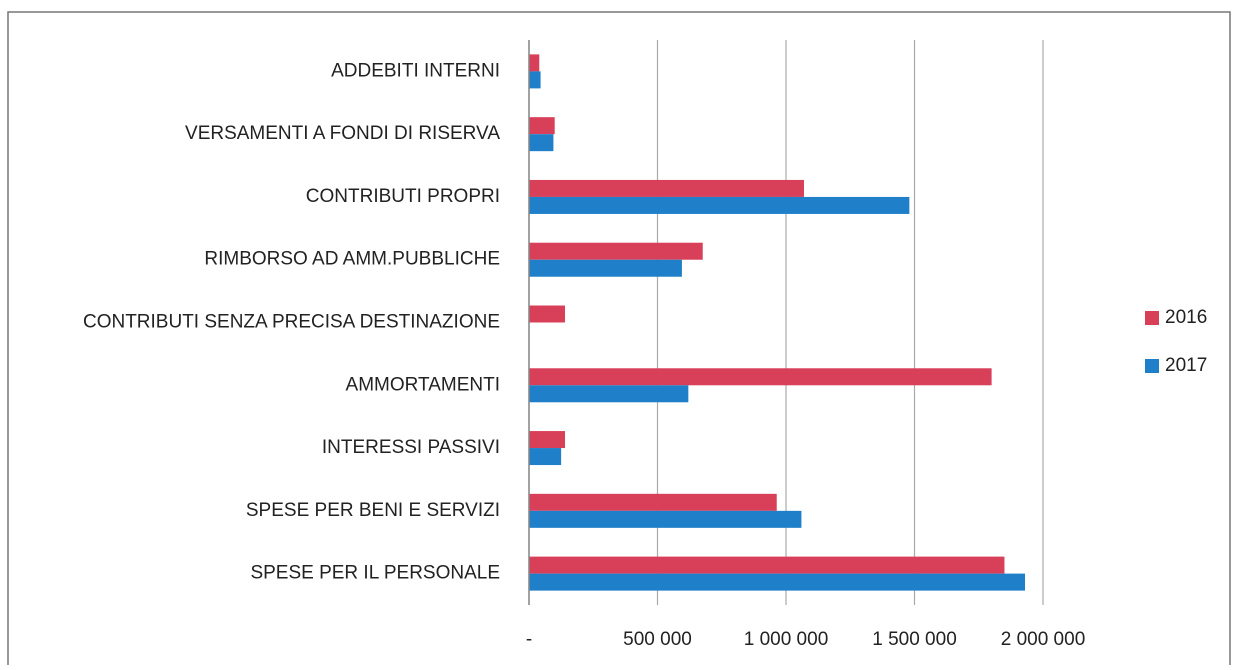 This screenshot has width=1238, height=670. I want to click on y-tick-label: AMMORTAMENTI, so click(423, 384).